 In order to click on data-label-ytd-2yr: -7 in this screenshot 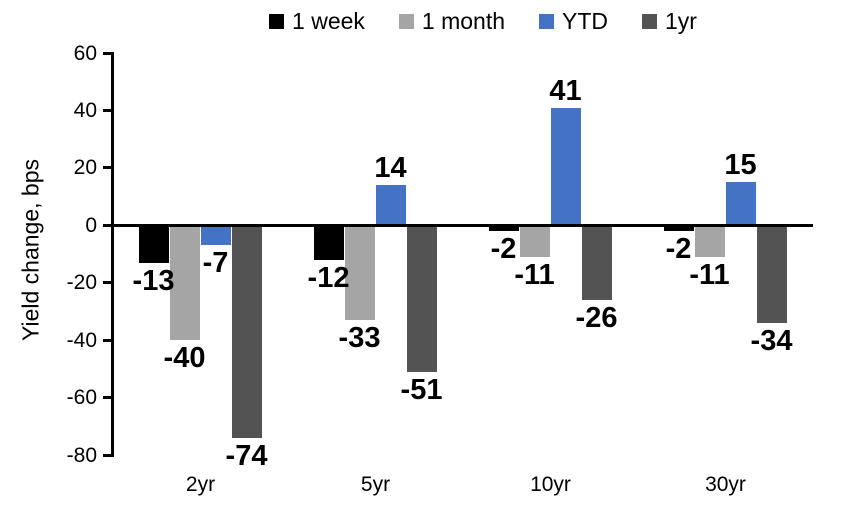, I will do `click(215, 263)`.